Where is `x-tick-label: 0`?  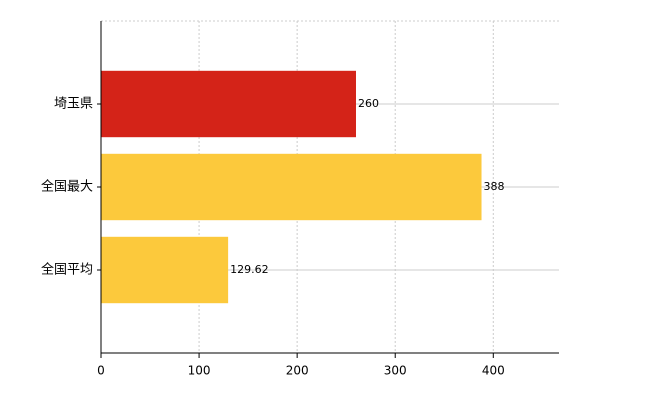 x-tick-label: 0 is located at coordinates (101, 371).